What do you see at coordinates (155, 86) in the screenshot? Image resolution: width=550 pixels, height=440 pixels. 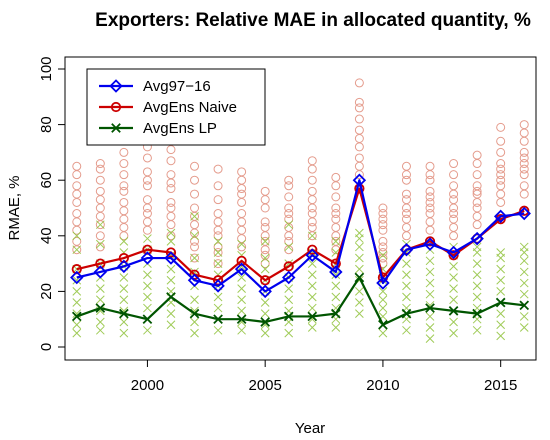 I see `legend-item: Avg97−16` at bounding box center [155, 86].